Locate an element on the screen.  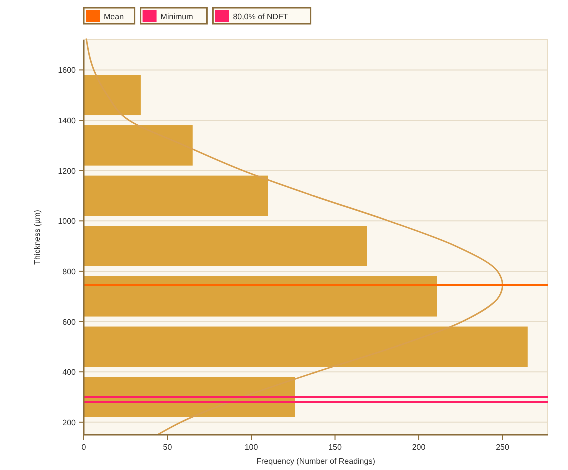
legend-label: Mean is located at coordinates (114, 17).